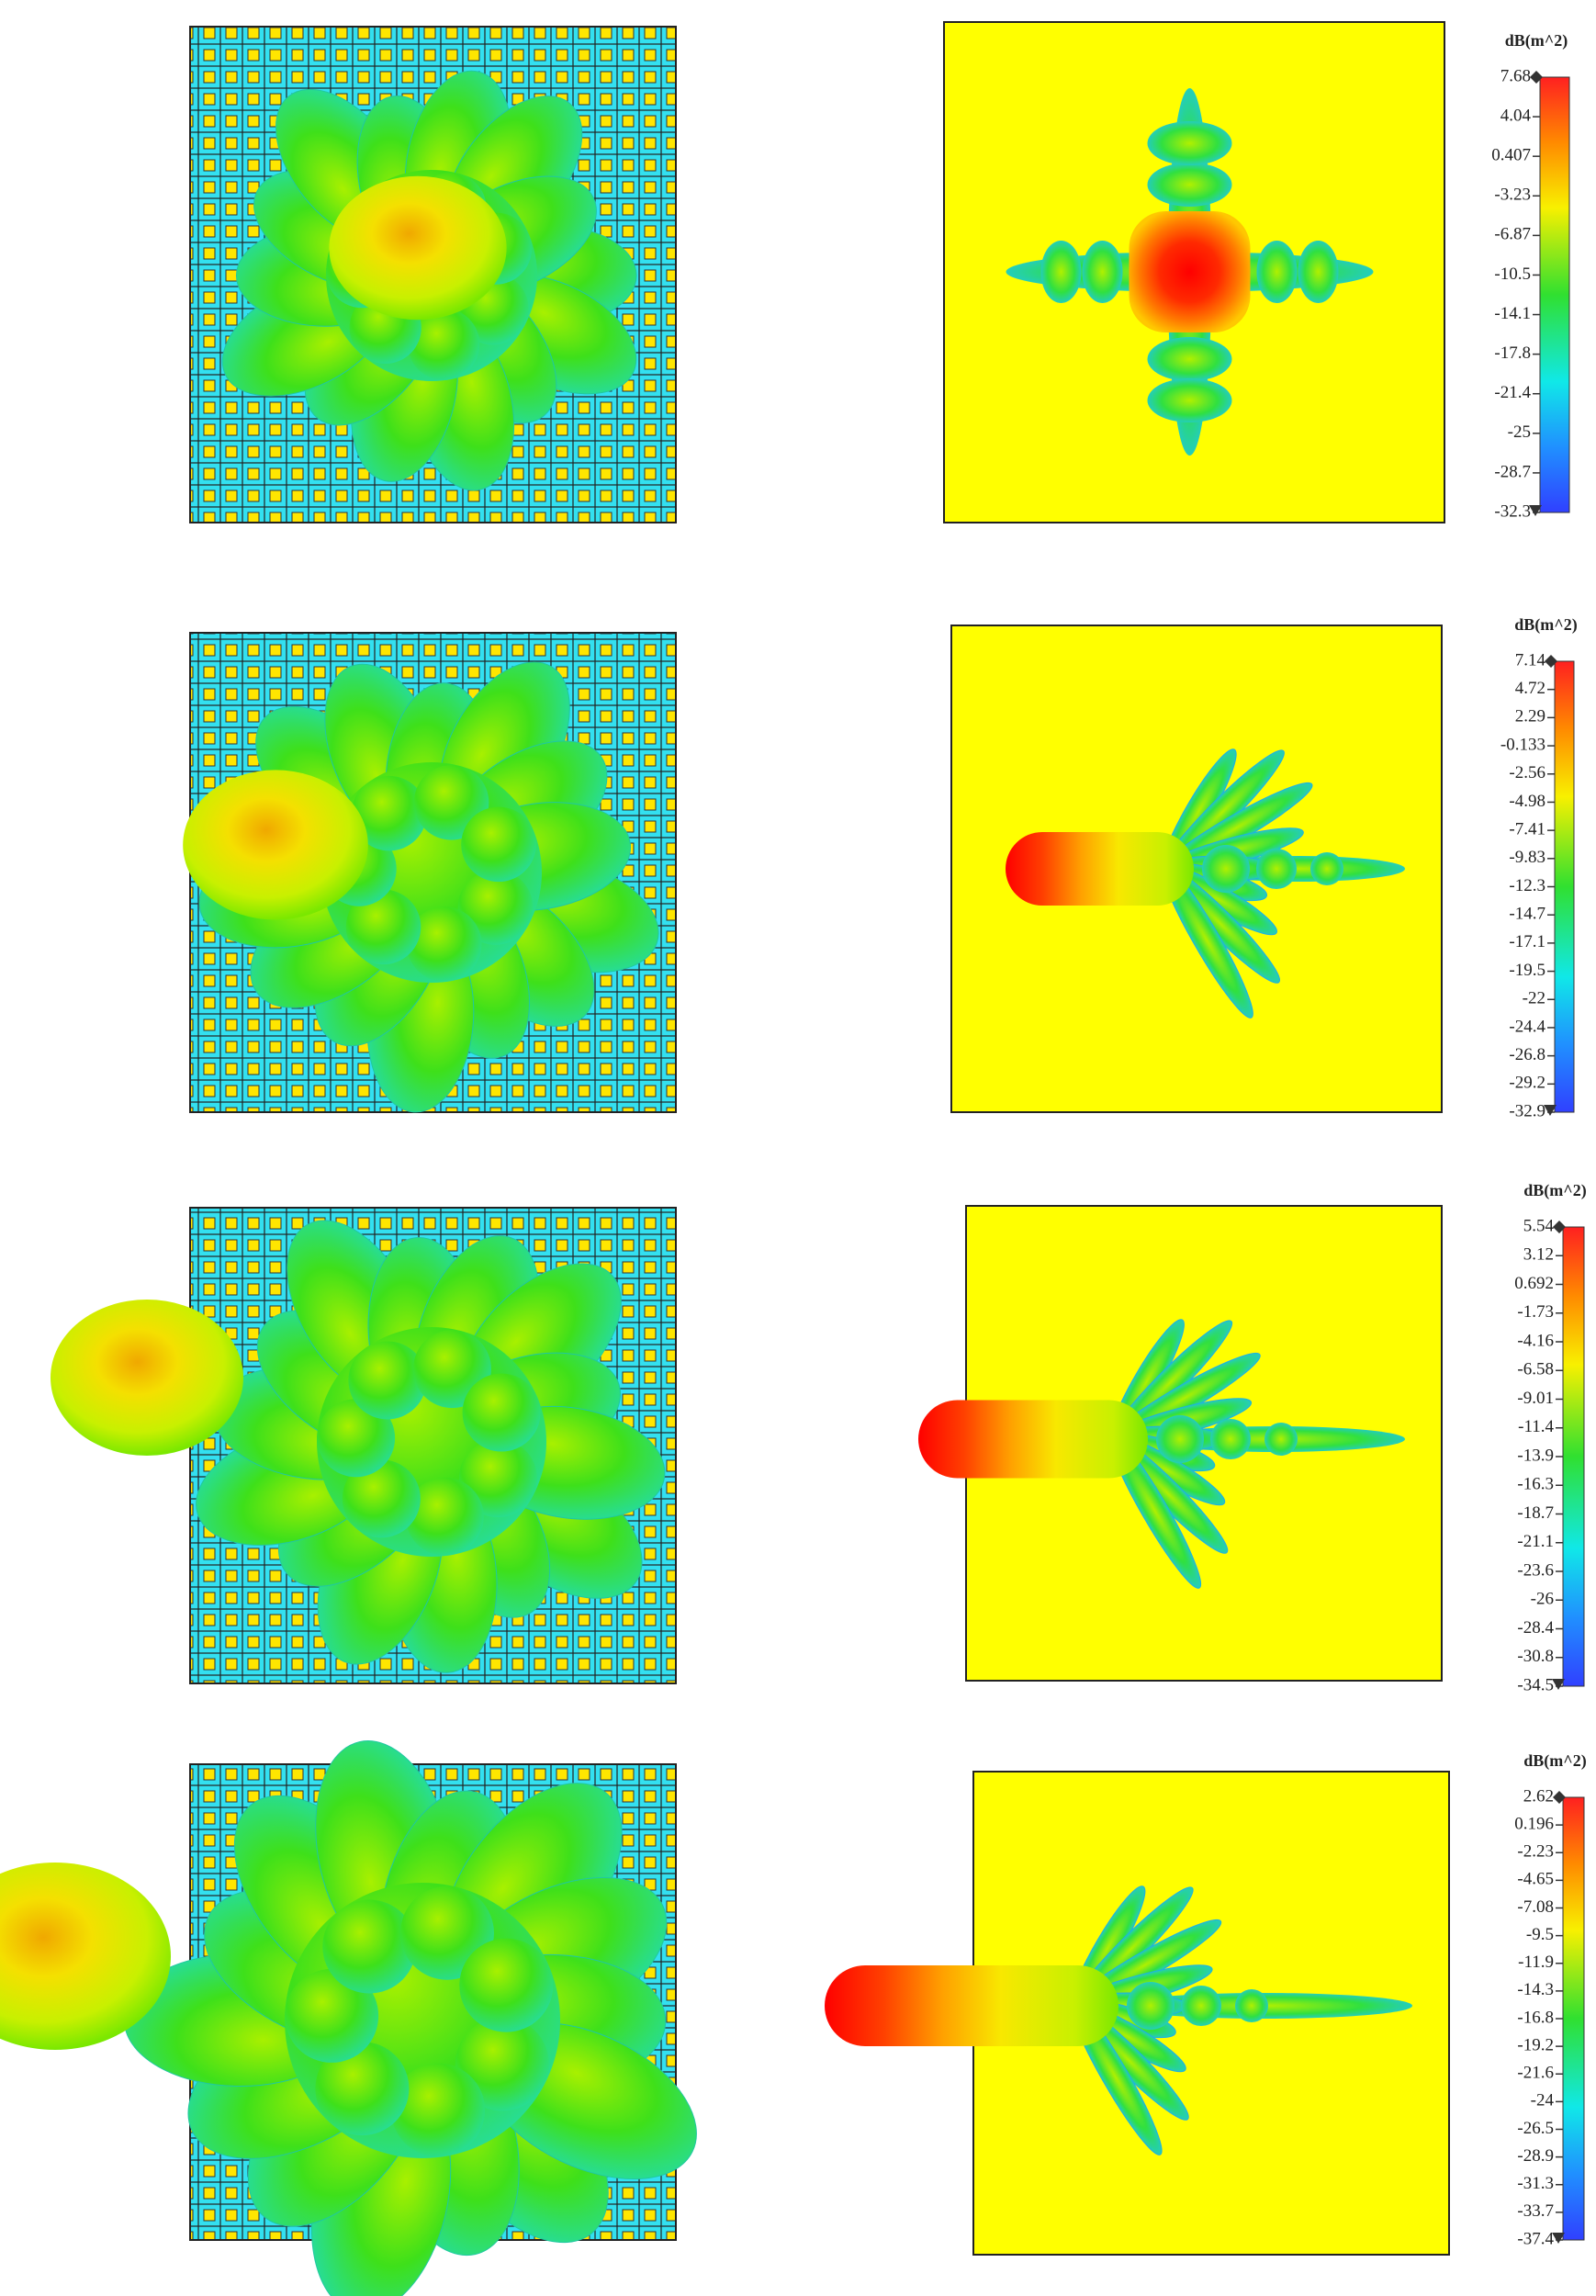 This screenshot has width=1596, height=2296. What do you see at coordinates (1535, 2156) in the screenshot?
I see `colorbar-tick-label: -28.9` at bounding box center [1535, 2156].